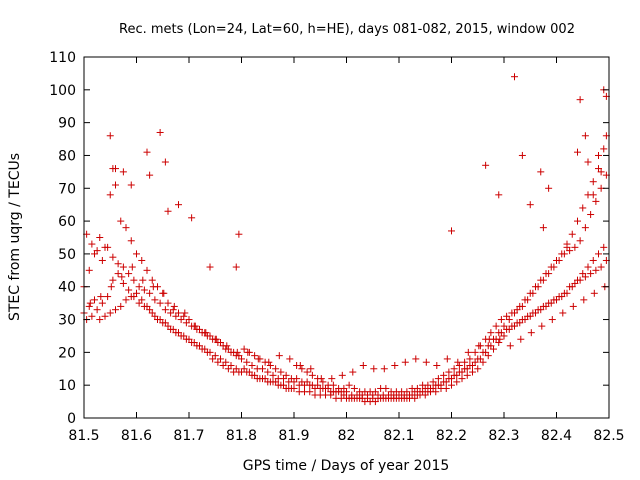 Image resolution: width=640 pixels, height=480 pixels. I want to click on y-tick-label: 30, so click(67, 321).